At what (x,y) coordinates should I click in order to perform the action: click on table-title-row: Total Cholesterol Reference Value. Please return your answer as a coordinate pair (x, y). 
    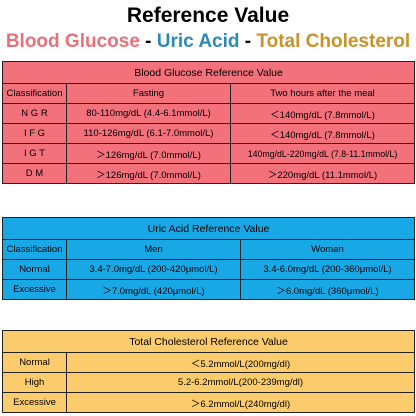
    Looking at the image, I should click on (208, 341).